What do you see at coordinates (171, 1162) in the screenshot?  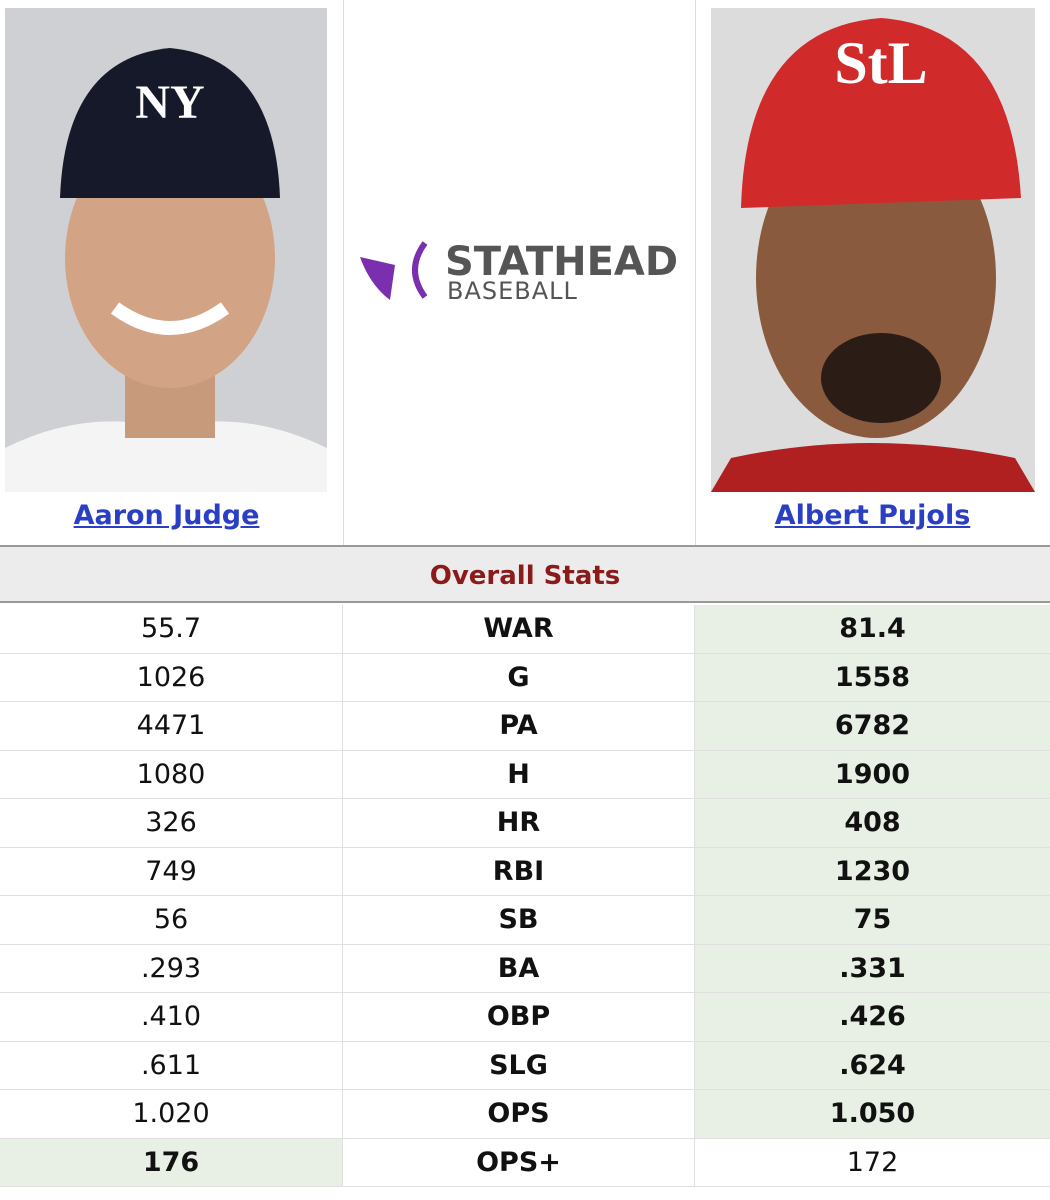 I see `left-value: 176` at bounding box center [171, 1162].